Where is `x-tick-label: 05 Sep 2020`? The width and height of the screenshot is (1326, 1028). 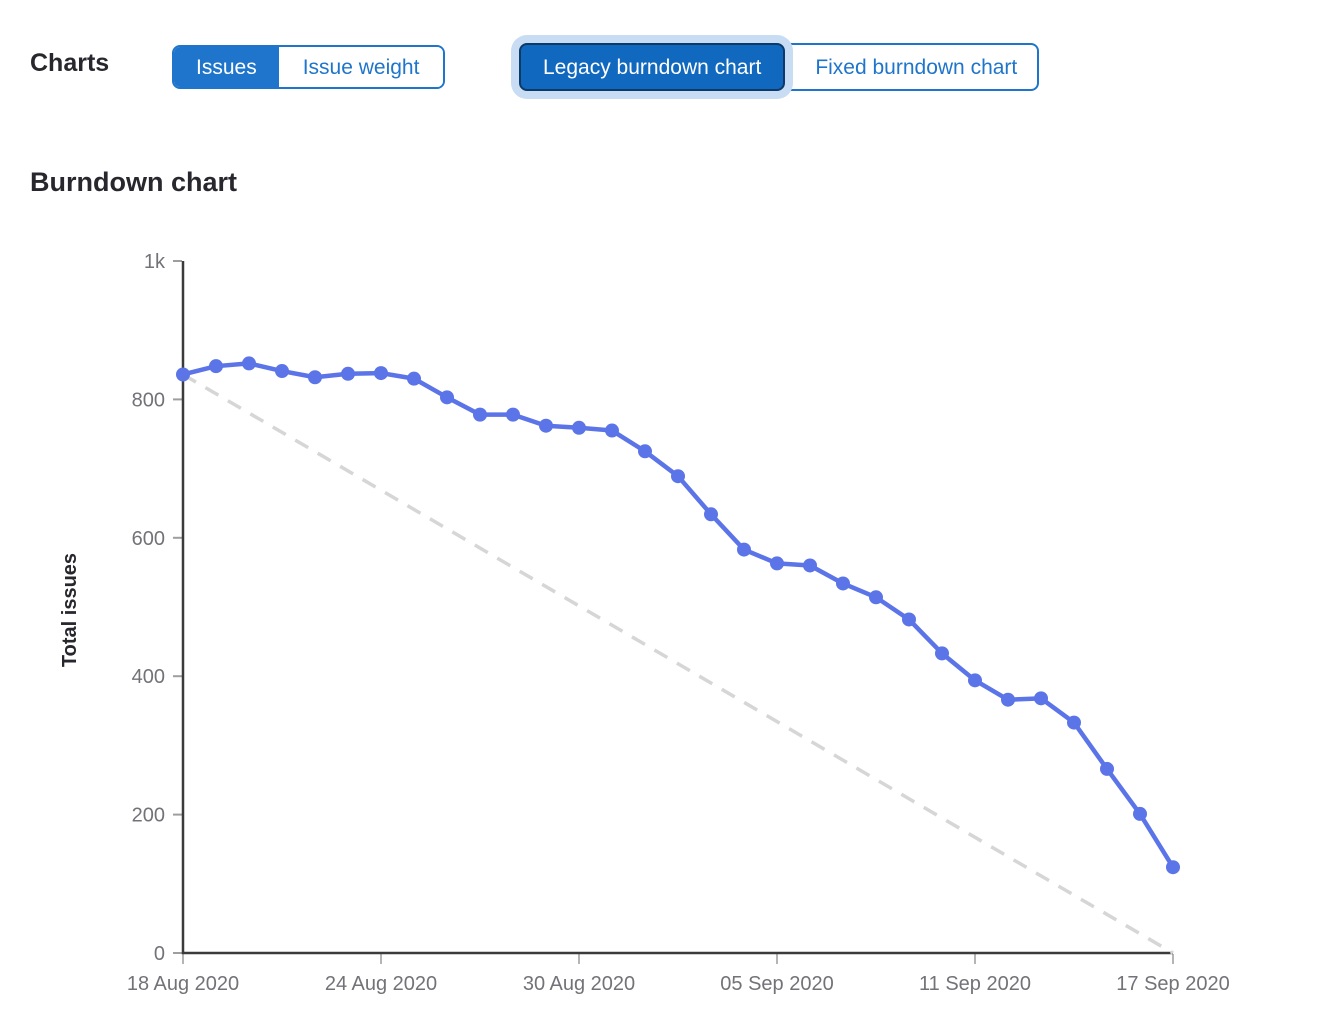
x-tick-label: 05 Sep 2020 is located at coordinates (776, 984).